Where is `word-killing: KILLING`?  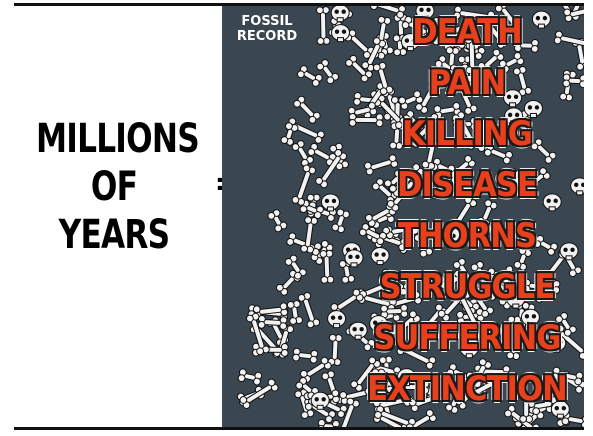
word-killing: KILLING is located at coordinates (467, 134).